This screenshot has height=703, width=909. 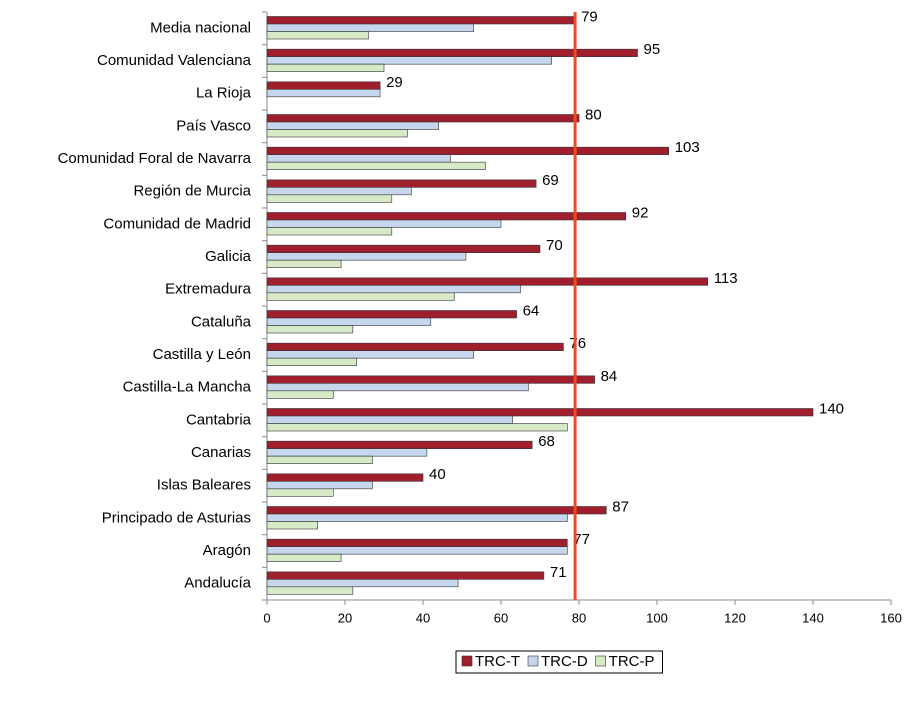 I want to click on legend-label: TRC-P, so click(x=632, y=661).